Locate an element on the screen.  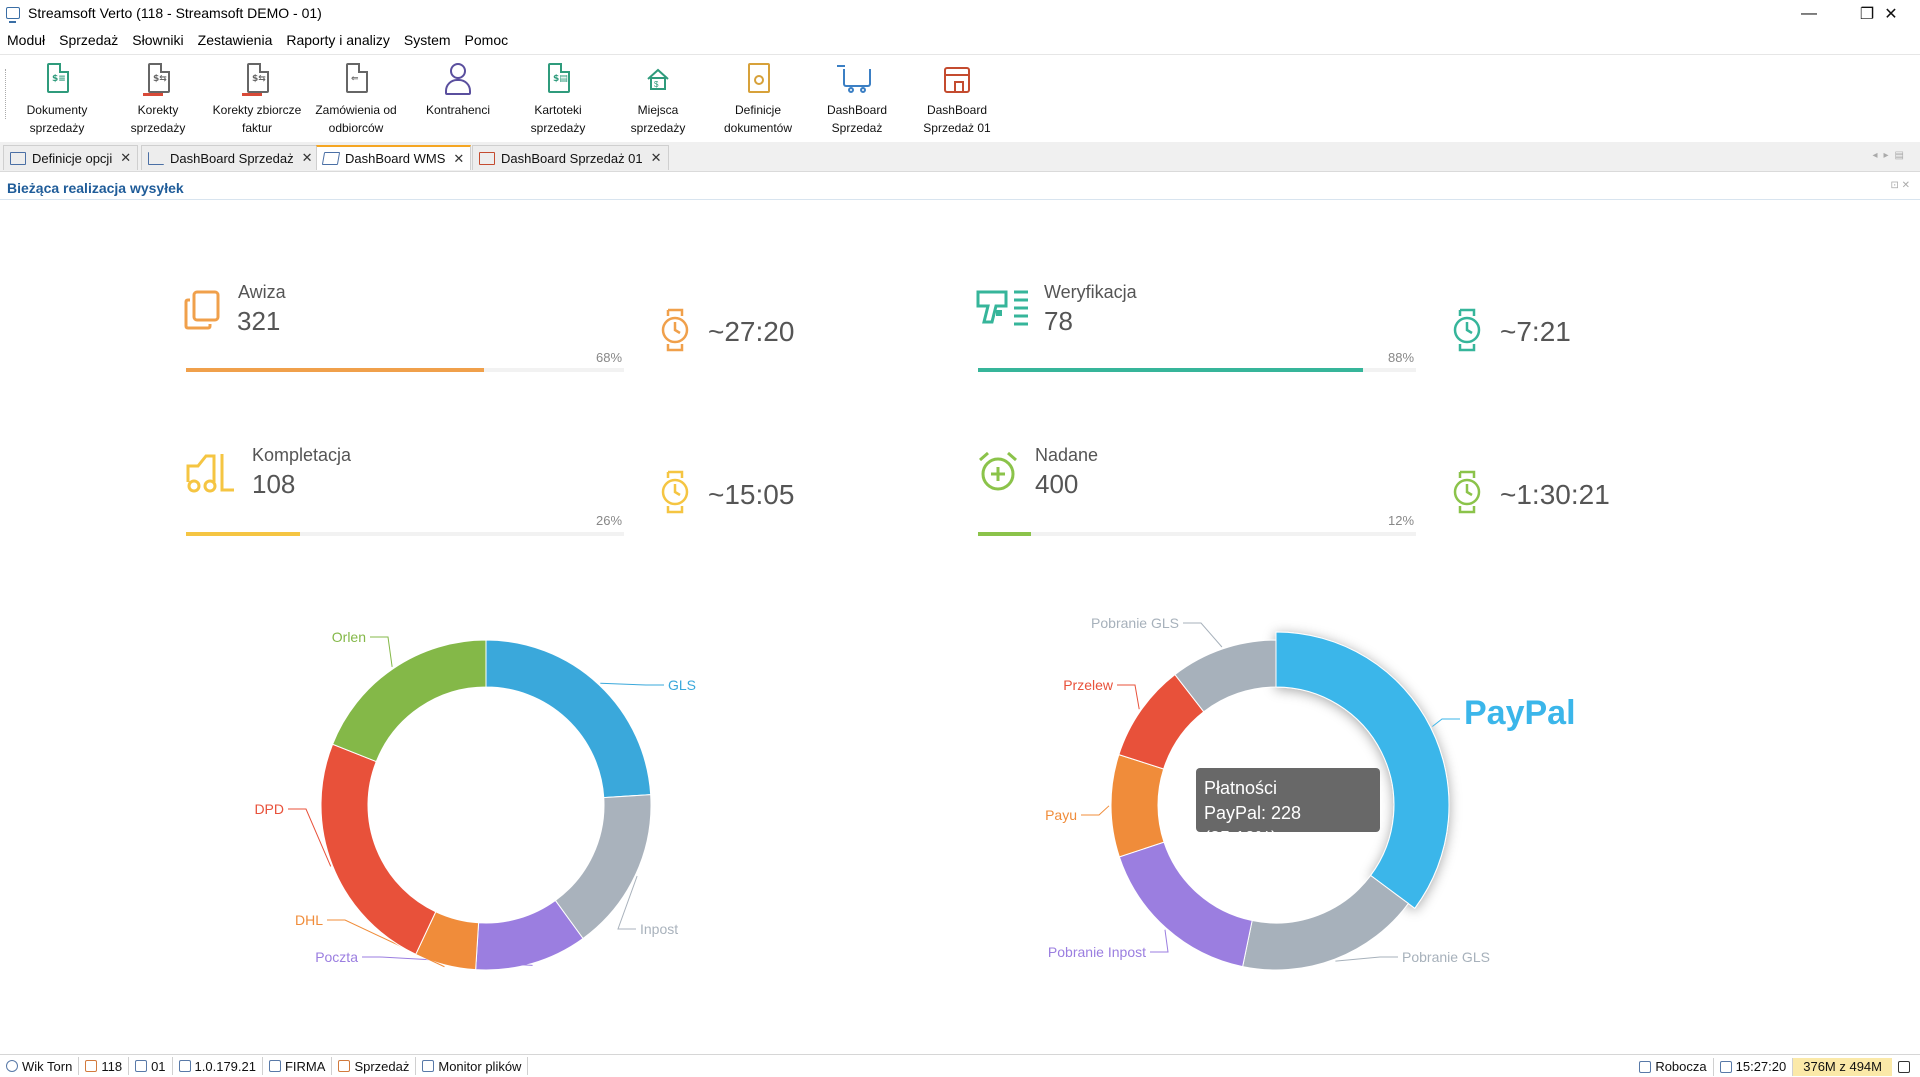
kpi-time: ~15:05 is located at coordinates (751, 494).